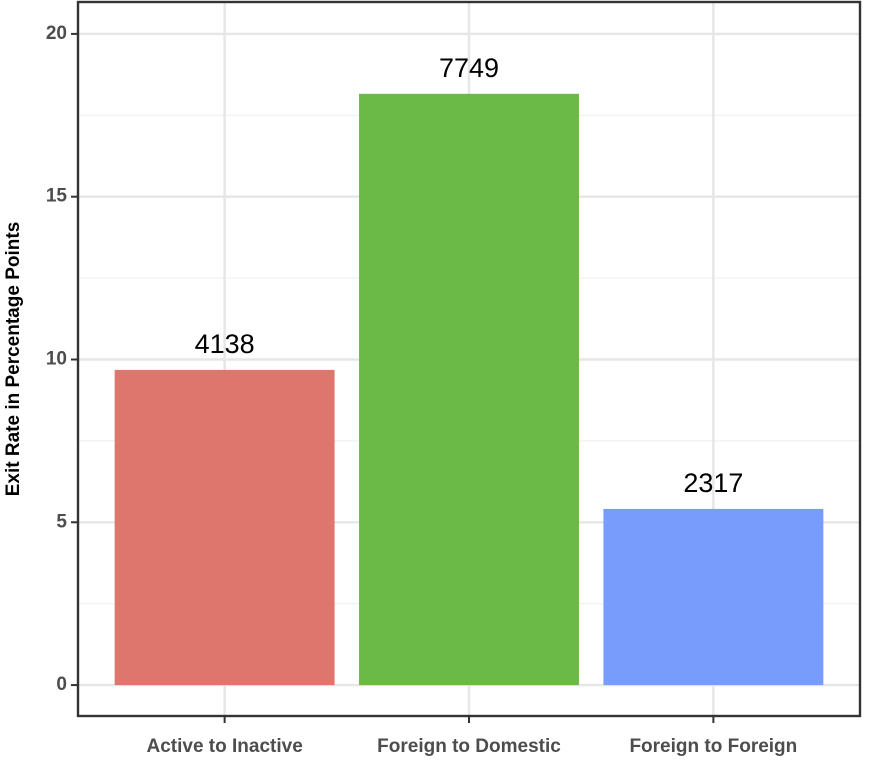 This screenshot has width=878, height=764. What do you see at coordinates (61, 521) in the screenshot?
I see `y-tick-label: 5` at bounding box center [61, 521].